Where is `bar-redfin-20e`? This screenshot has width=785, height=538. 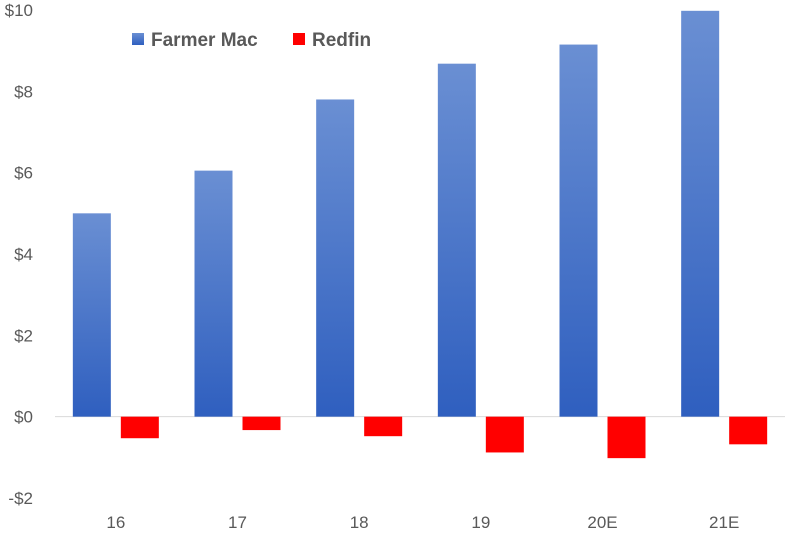
bar-redfin-20e is located at coordinates (626, 437).